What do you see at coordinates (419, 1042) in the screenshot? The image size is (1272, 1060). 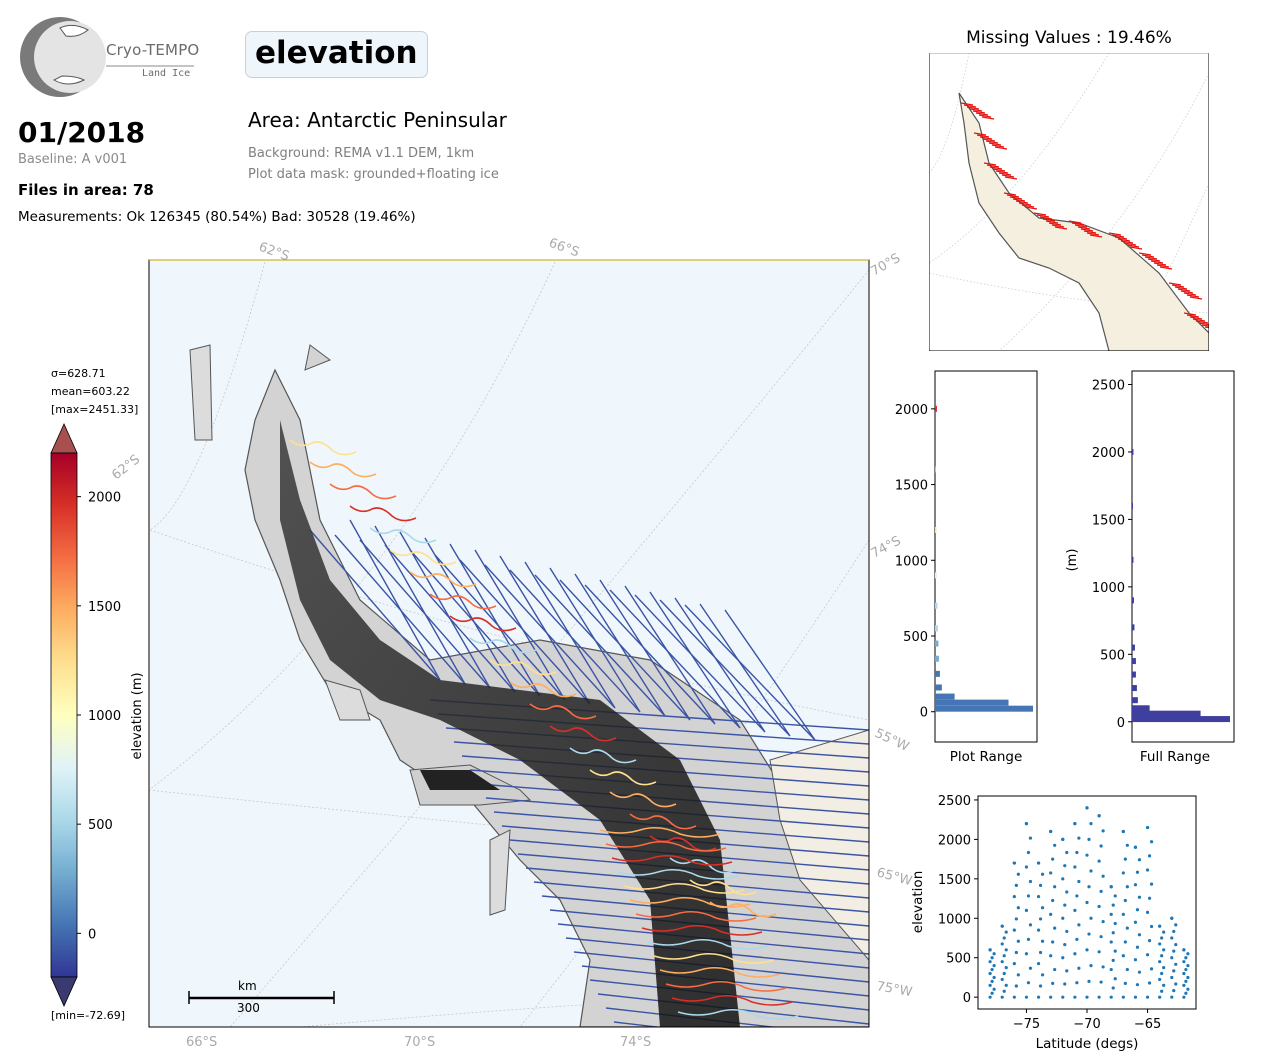 I see `lat-label-bottom-2: 70°S` at bounding box center [419, 1042].